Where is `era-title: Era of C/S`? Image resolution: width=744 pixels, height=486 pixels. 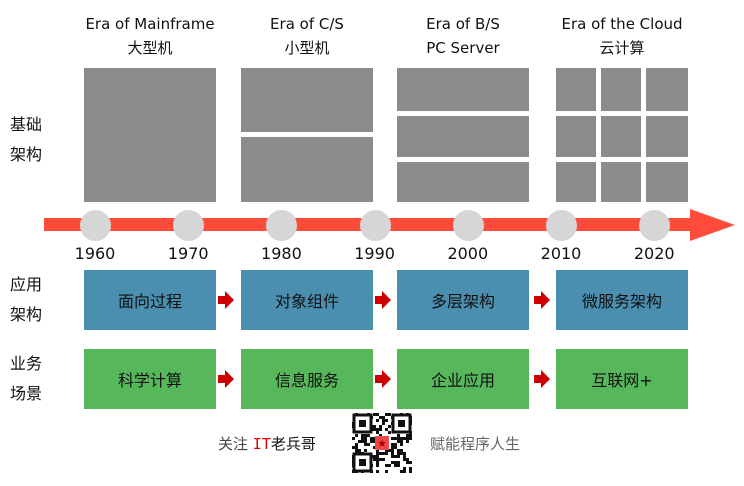 era-title: Era of C/S is located at coordinates (307, 24).